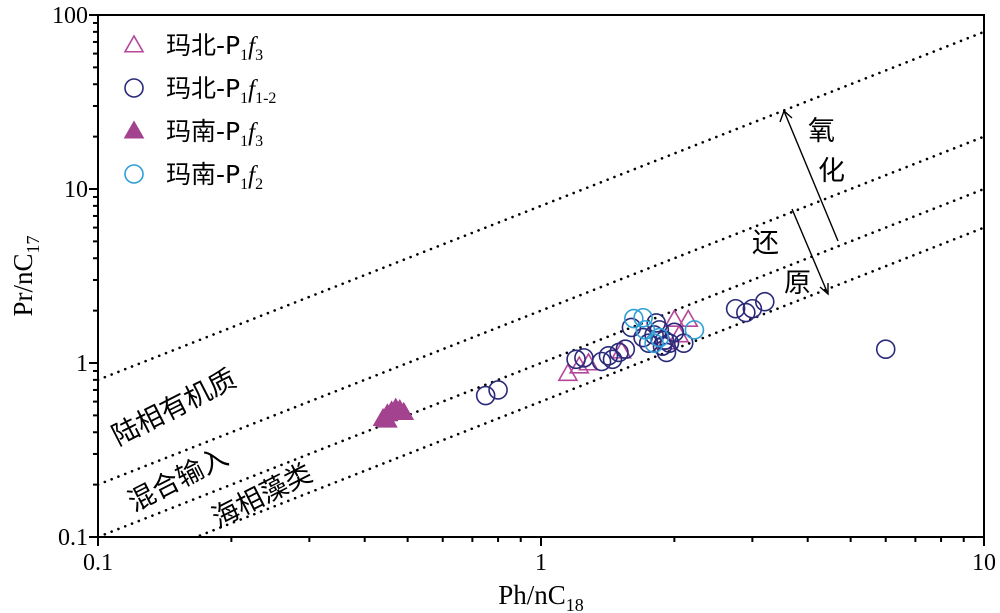 The width and height of the screenshot is (1000, 613). Describe the element at coordinates (214, 47) in the screenshot. I see `legend-label-1: 玛北-P1f3` at that location.